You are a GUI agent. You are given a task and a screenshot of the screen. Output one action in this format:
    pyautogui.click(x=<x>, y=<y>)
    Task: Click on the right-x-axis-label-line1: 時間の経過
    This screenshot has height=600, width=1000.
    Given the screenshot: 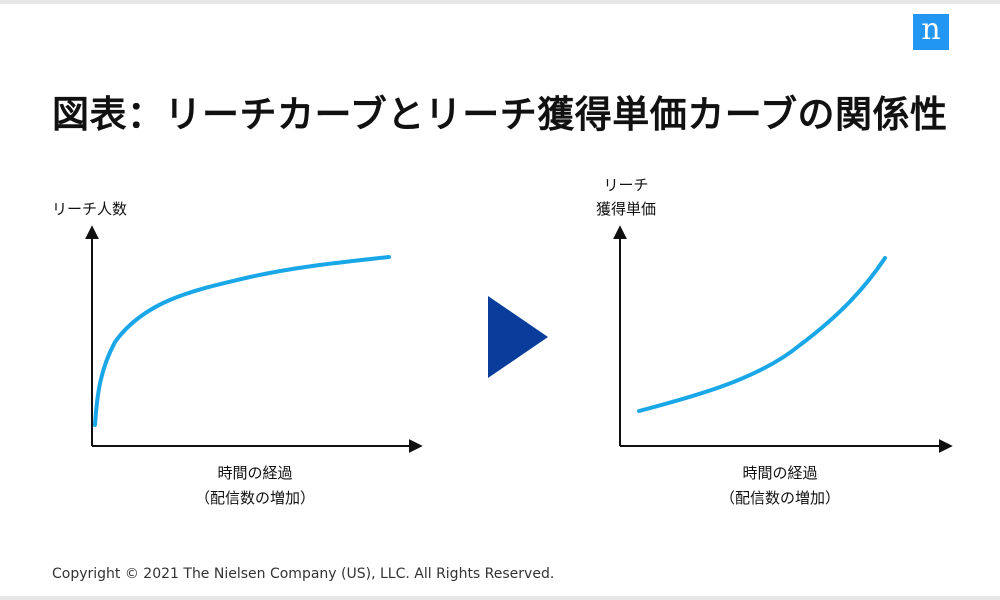 What is the action you would take?
    pyautogui.click(x=779, y=473)
    